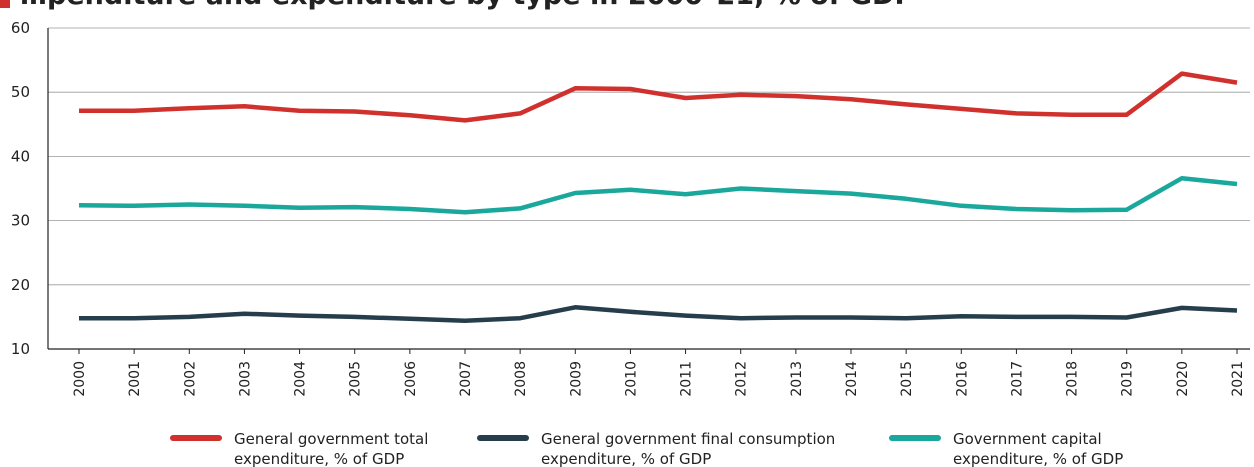 The width and height of the screenshot is (1254, 467). Describe the element at coordinates (331, 439) in the screenshot. I see `legend-label-0: General government total` at that location.